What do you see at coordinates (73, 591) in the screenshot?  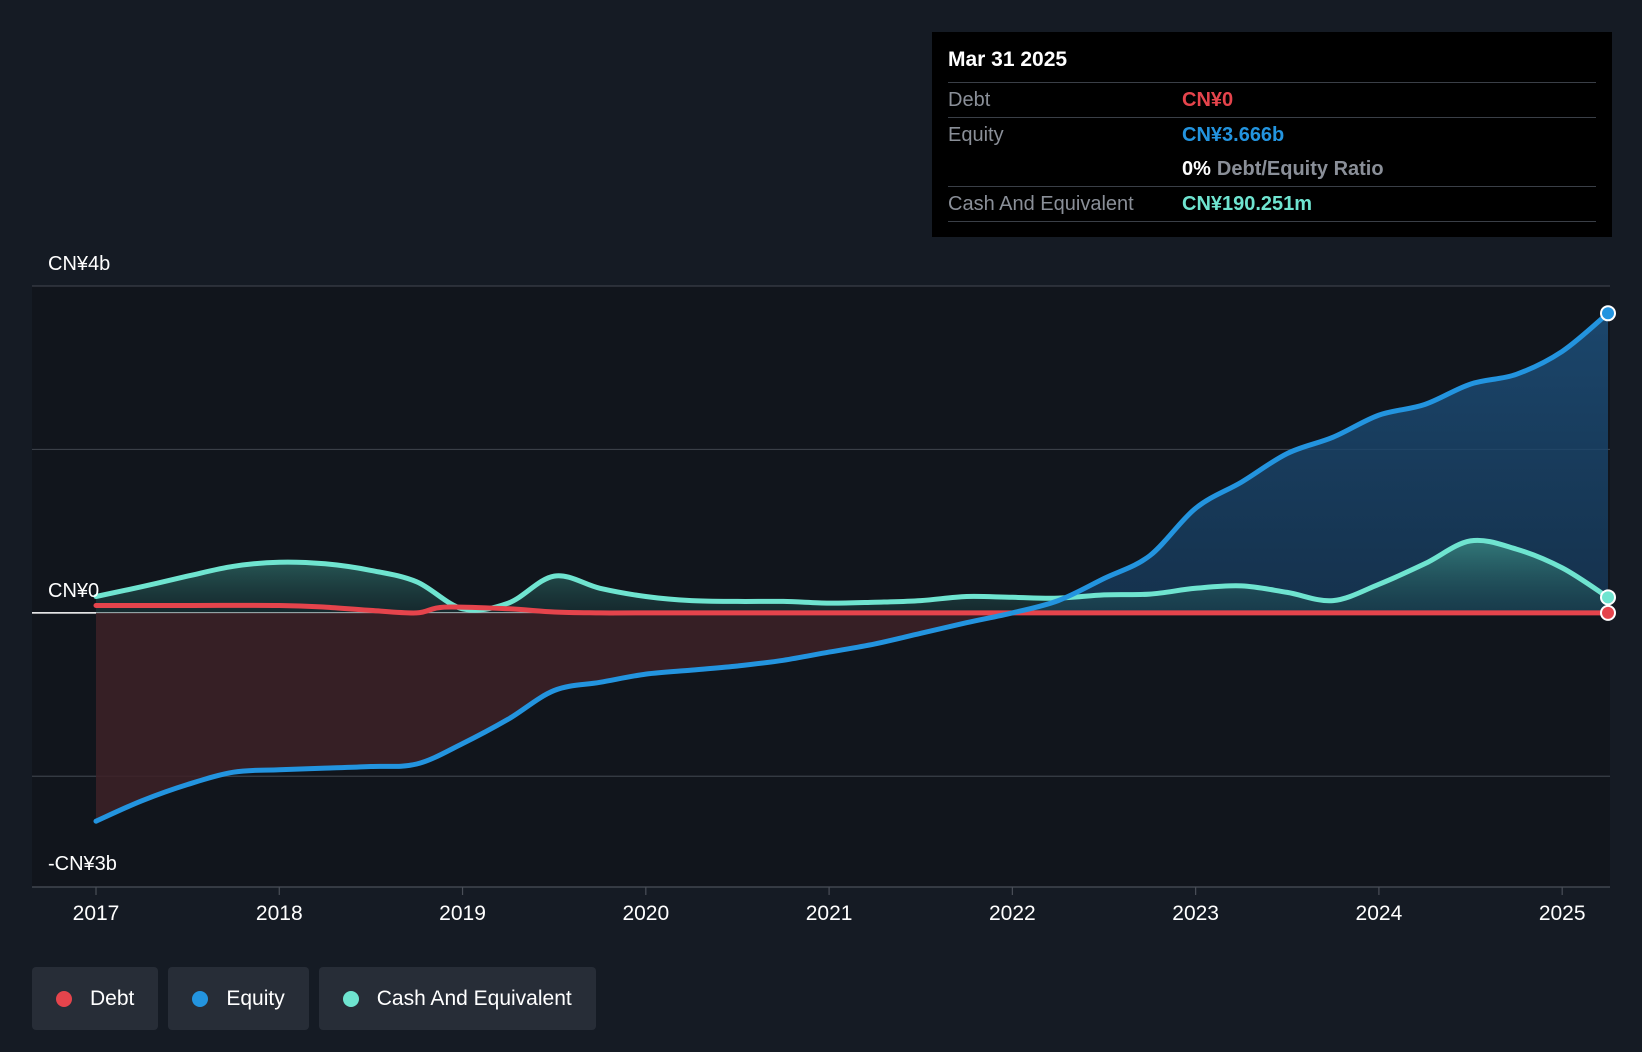 I see `y-axis-label: CN¥0` at bounding box center [73, 591].